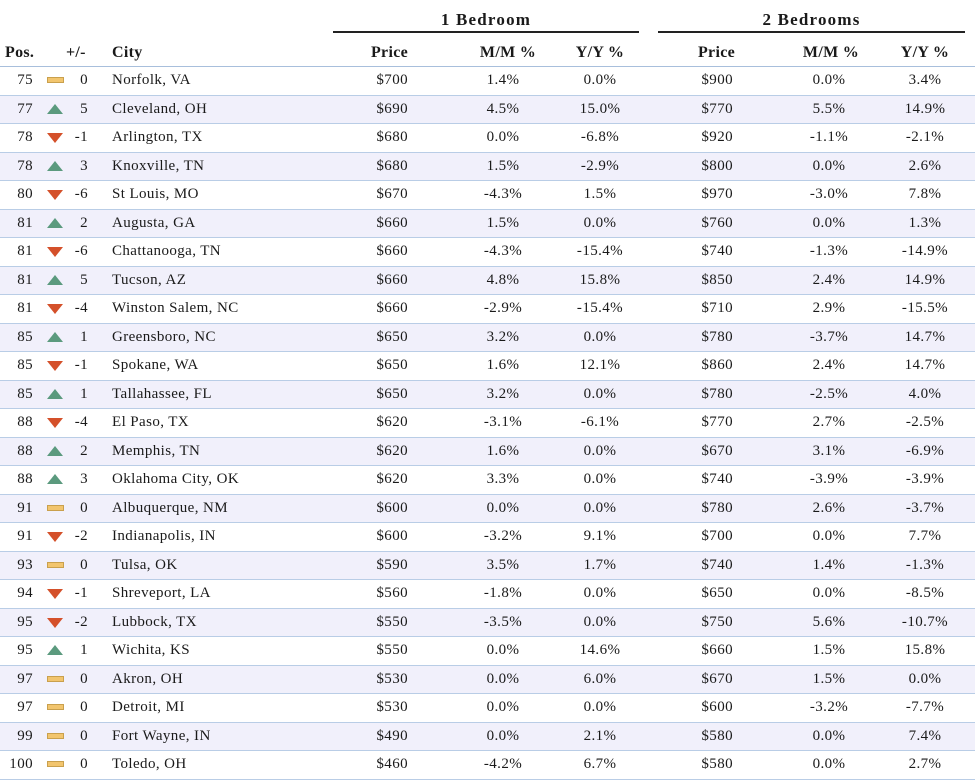 Image resolution: width=975 pixels, height=780 pixels. What do you see at coordinates (158, 165) in the screenshot?
I see `cell-city: Knoxville, TN` at bounding box center [158, 165].